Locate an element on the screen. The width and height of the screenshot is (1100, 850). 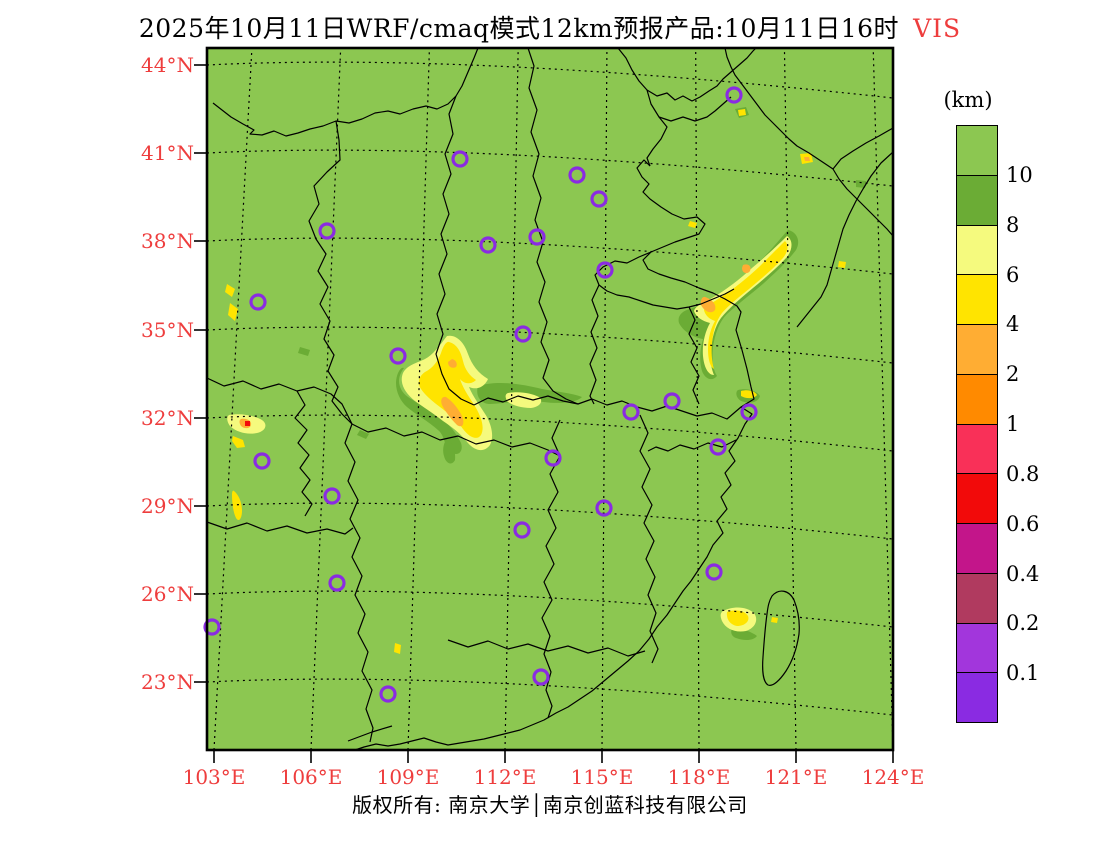
lat-axis-label: 29°N is located at coordinates (167, 506).